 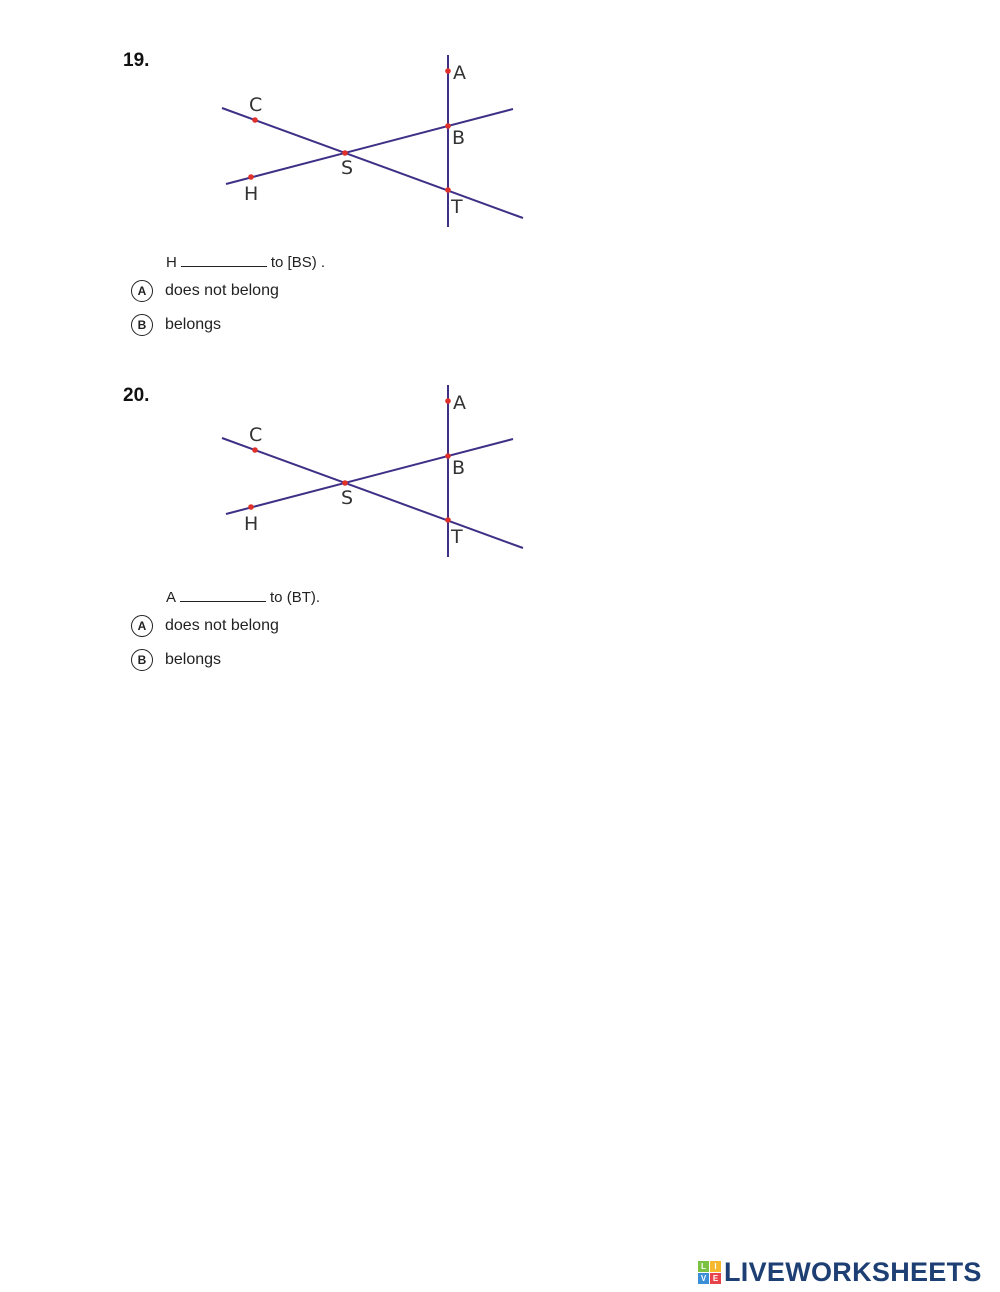 What do you see at coordinates (853, 1272) in the screenshot?
I see `logo-text: LIVEWORKSHEETS` at bounding box center [853, 1272].